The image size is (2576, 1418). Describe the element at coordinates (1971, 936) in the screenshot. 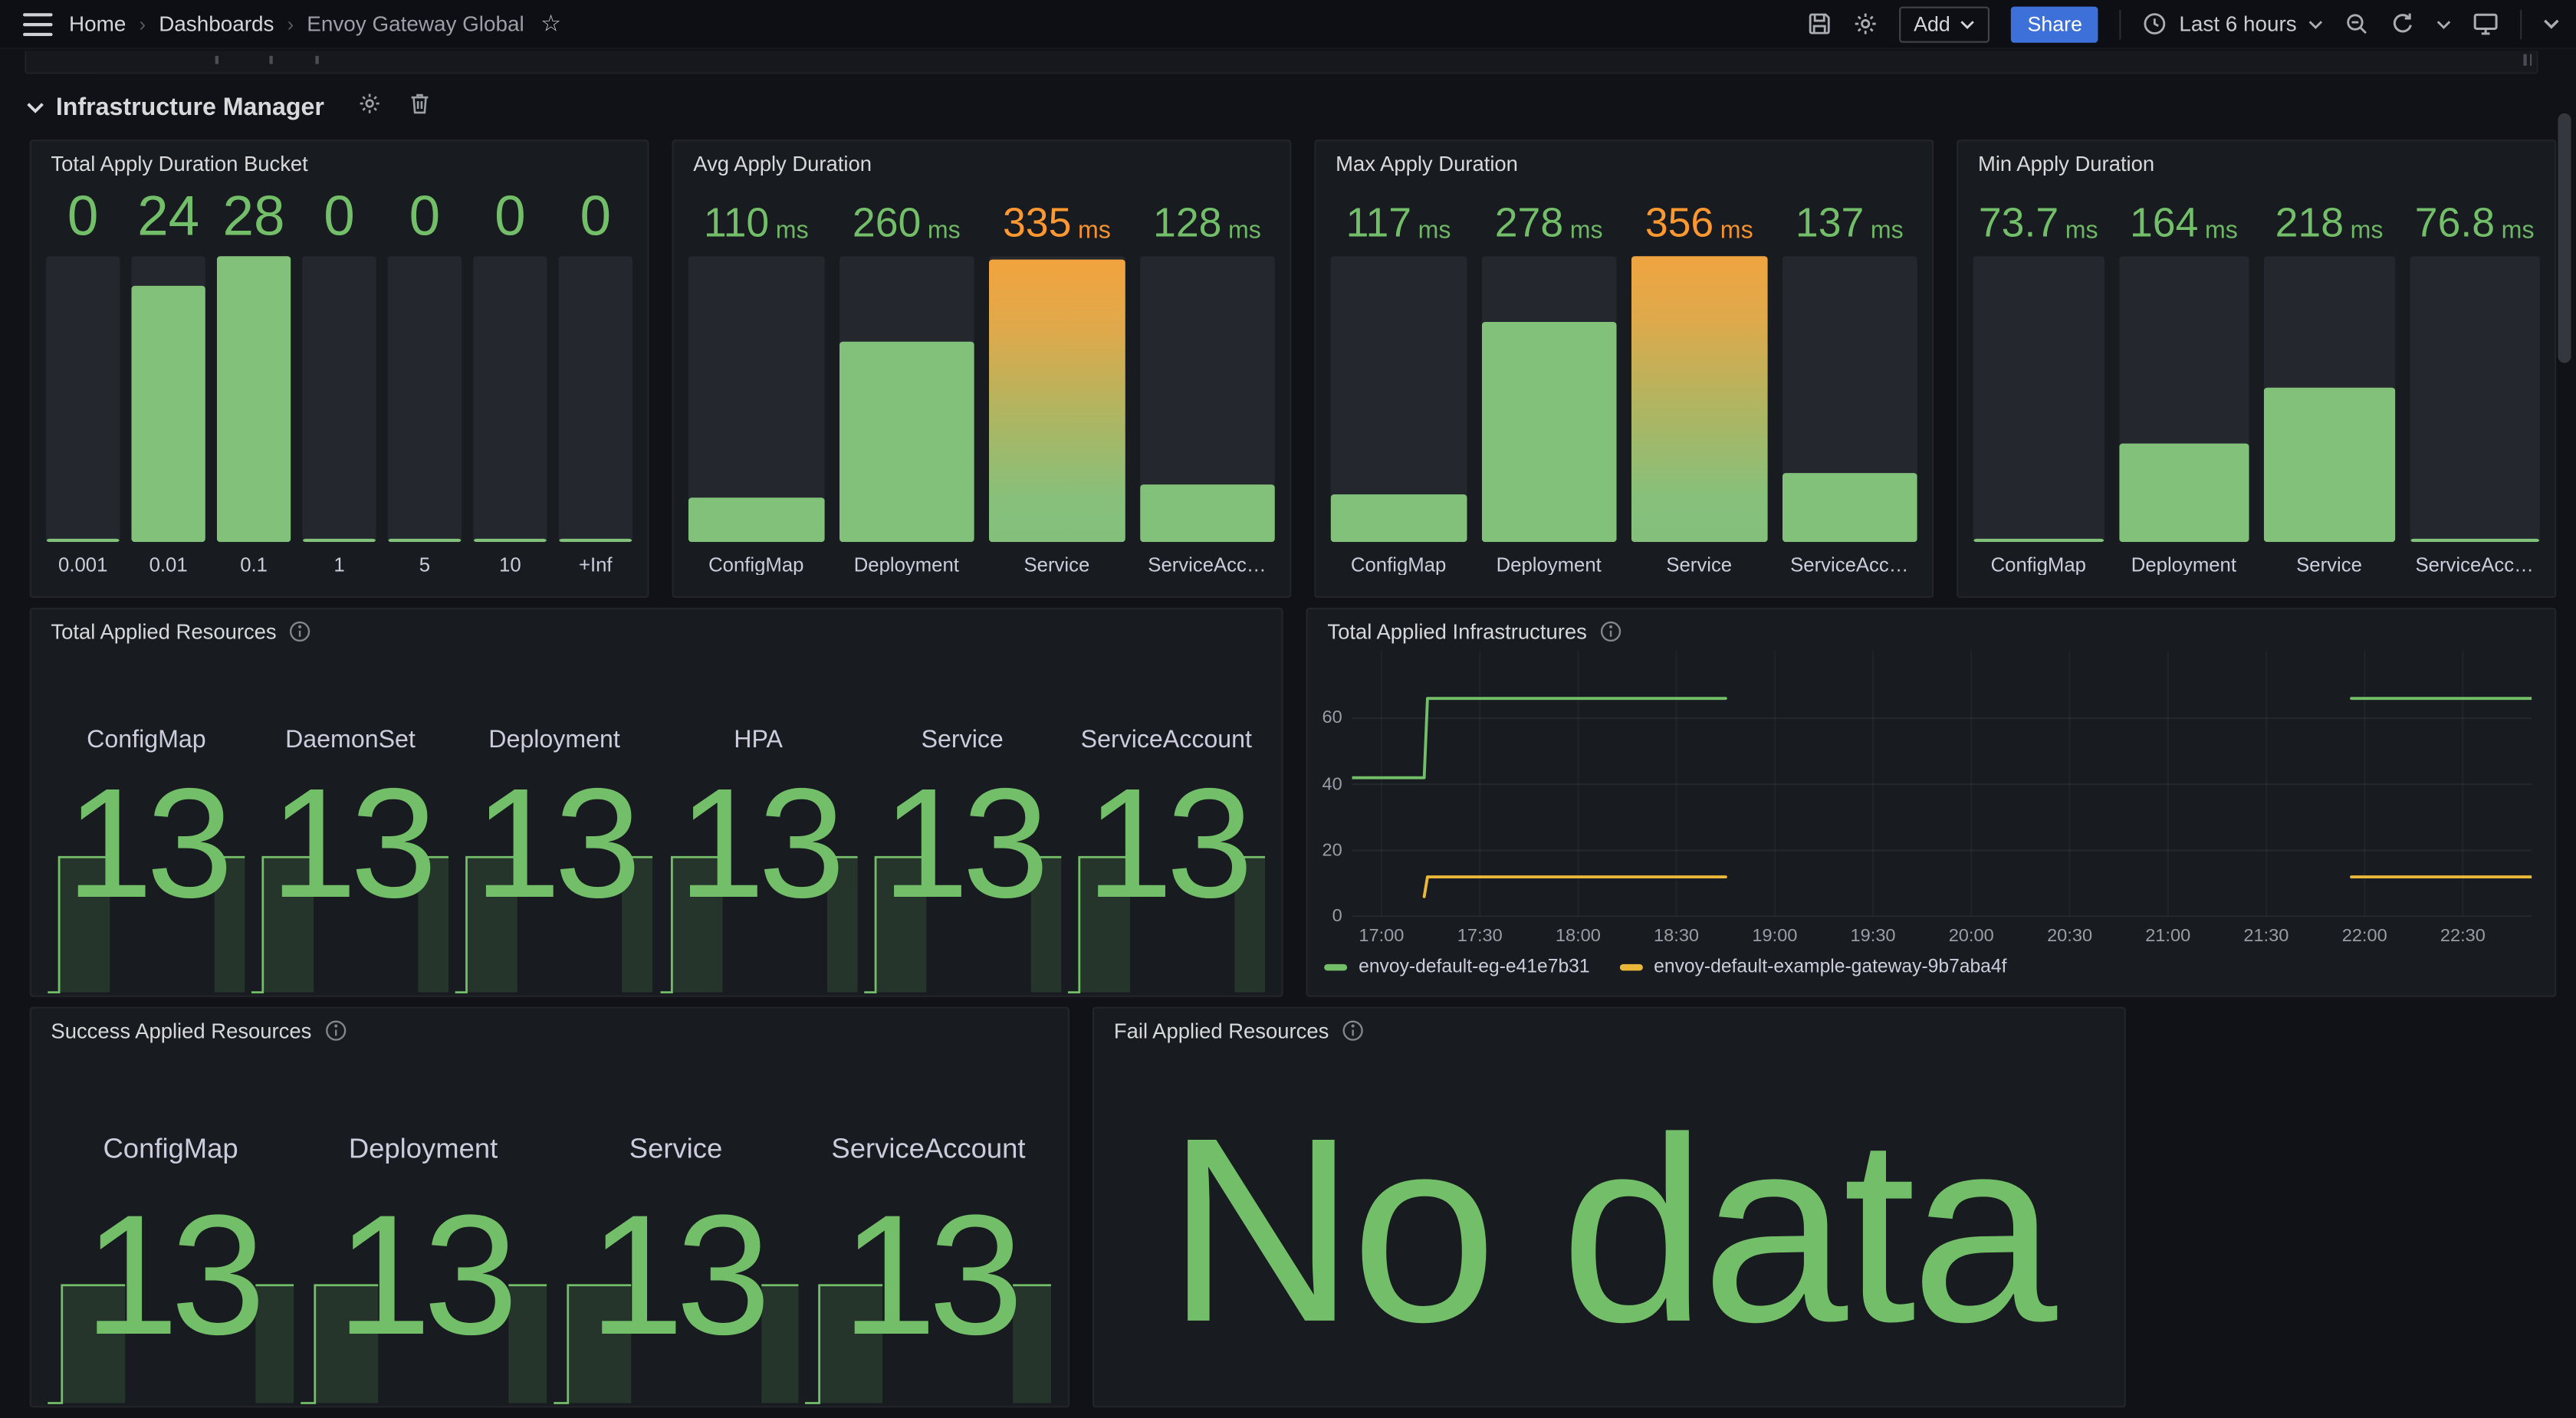

I see `x-tick-label: 20:00` at that location.